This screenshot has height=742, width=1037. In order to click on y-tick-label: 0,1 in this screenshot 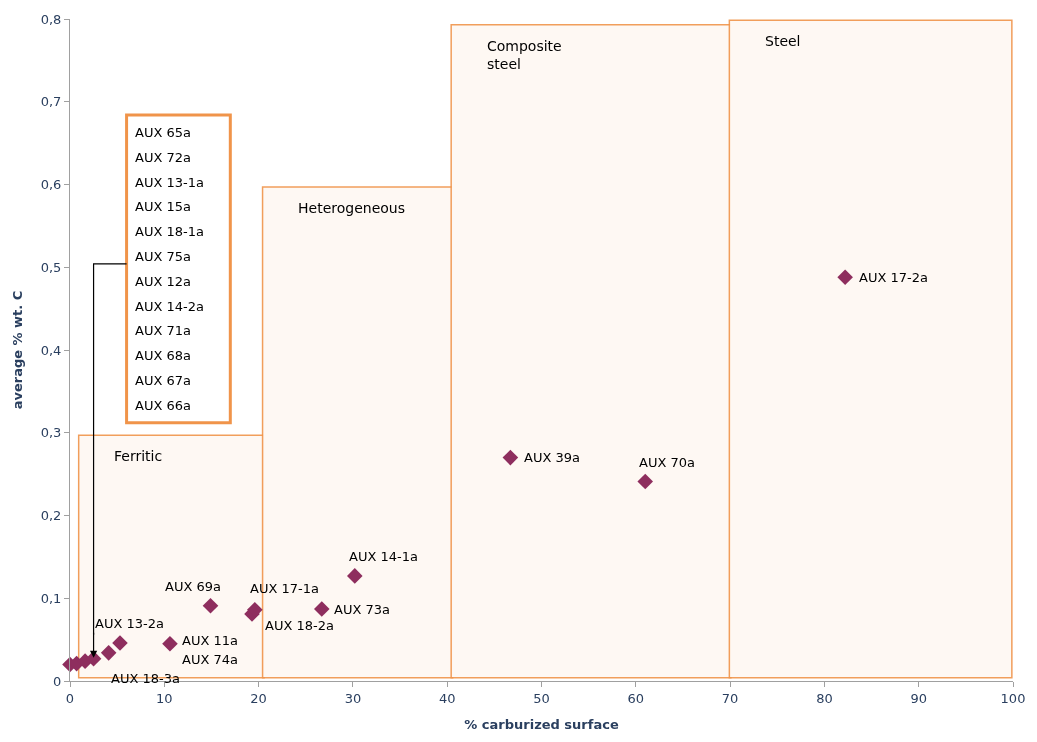, I will do `click(51, 598)`.